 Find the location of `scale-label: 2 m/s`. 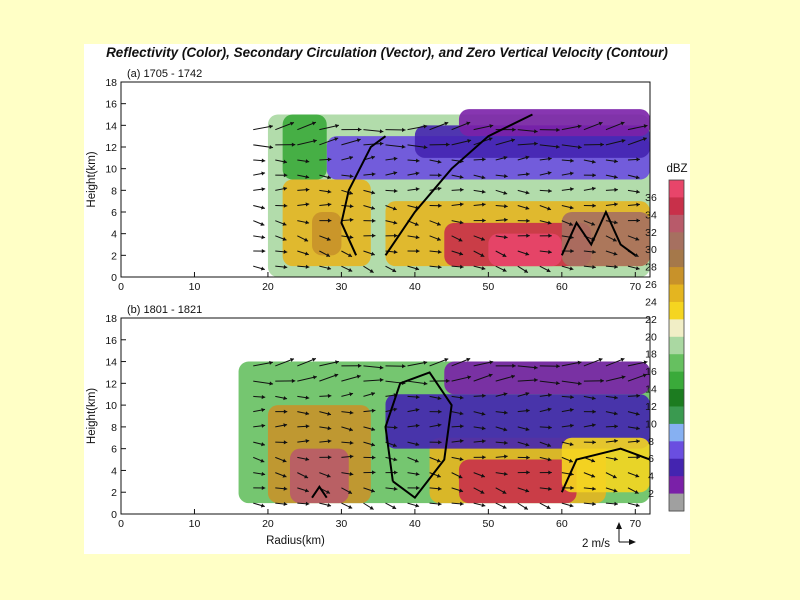

scale-label: 2 m/s is located at coordinates (596, 544).